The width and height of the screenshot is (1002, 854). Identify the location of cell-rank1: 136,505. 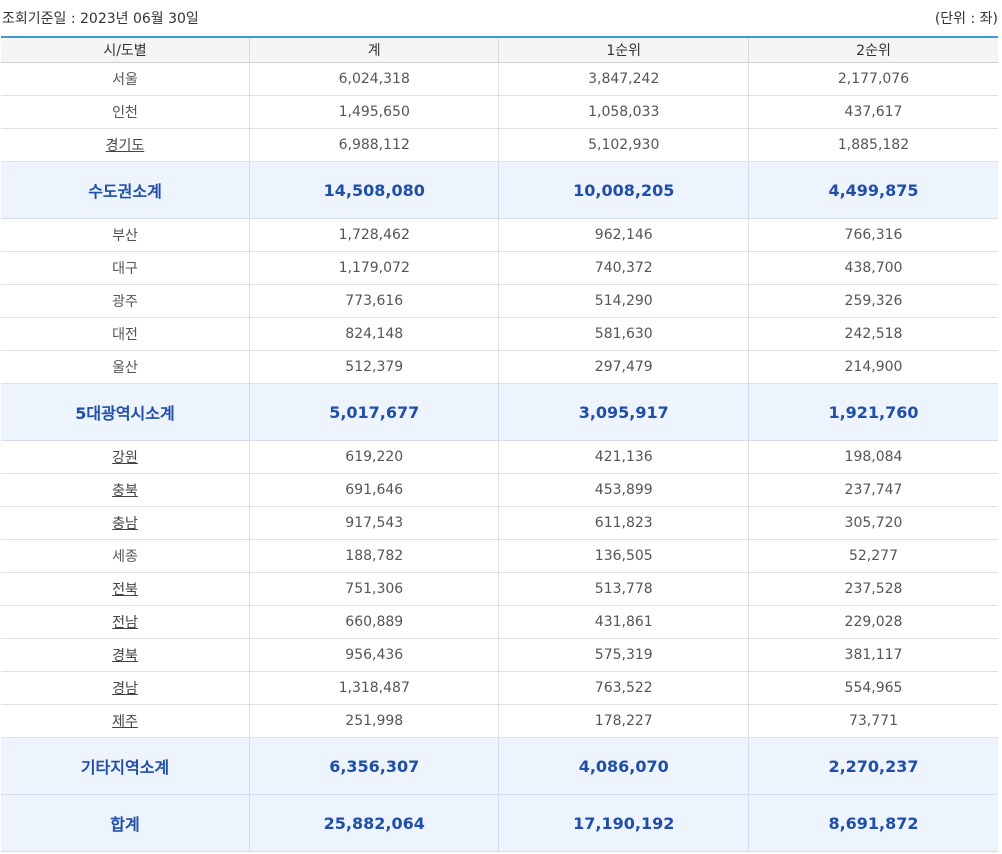
(623, 556).